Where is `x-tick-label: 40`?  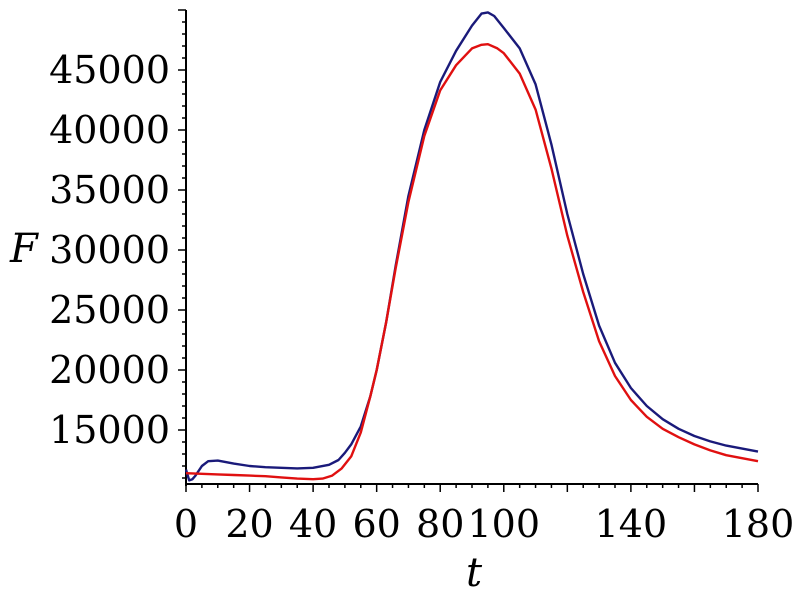 x-tick-label: 40 is located at coordinates (313, 524).